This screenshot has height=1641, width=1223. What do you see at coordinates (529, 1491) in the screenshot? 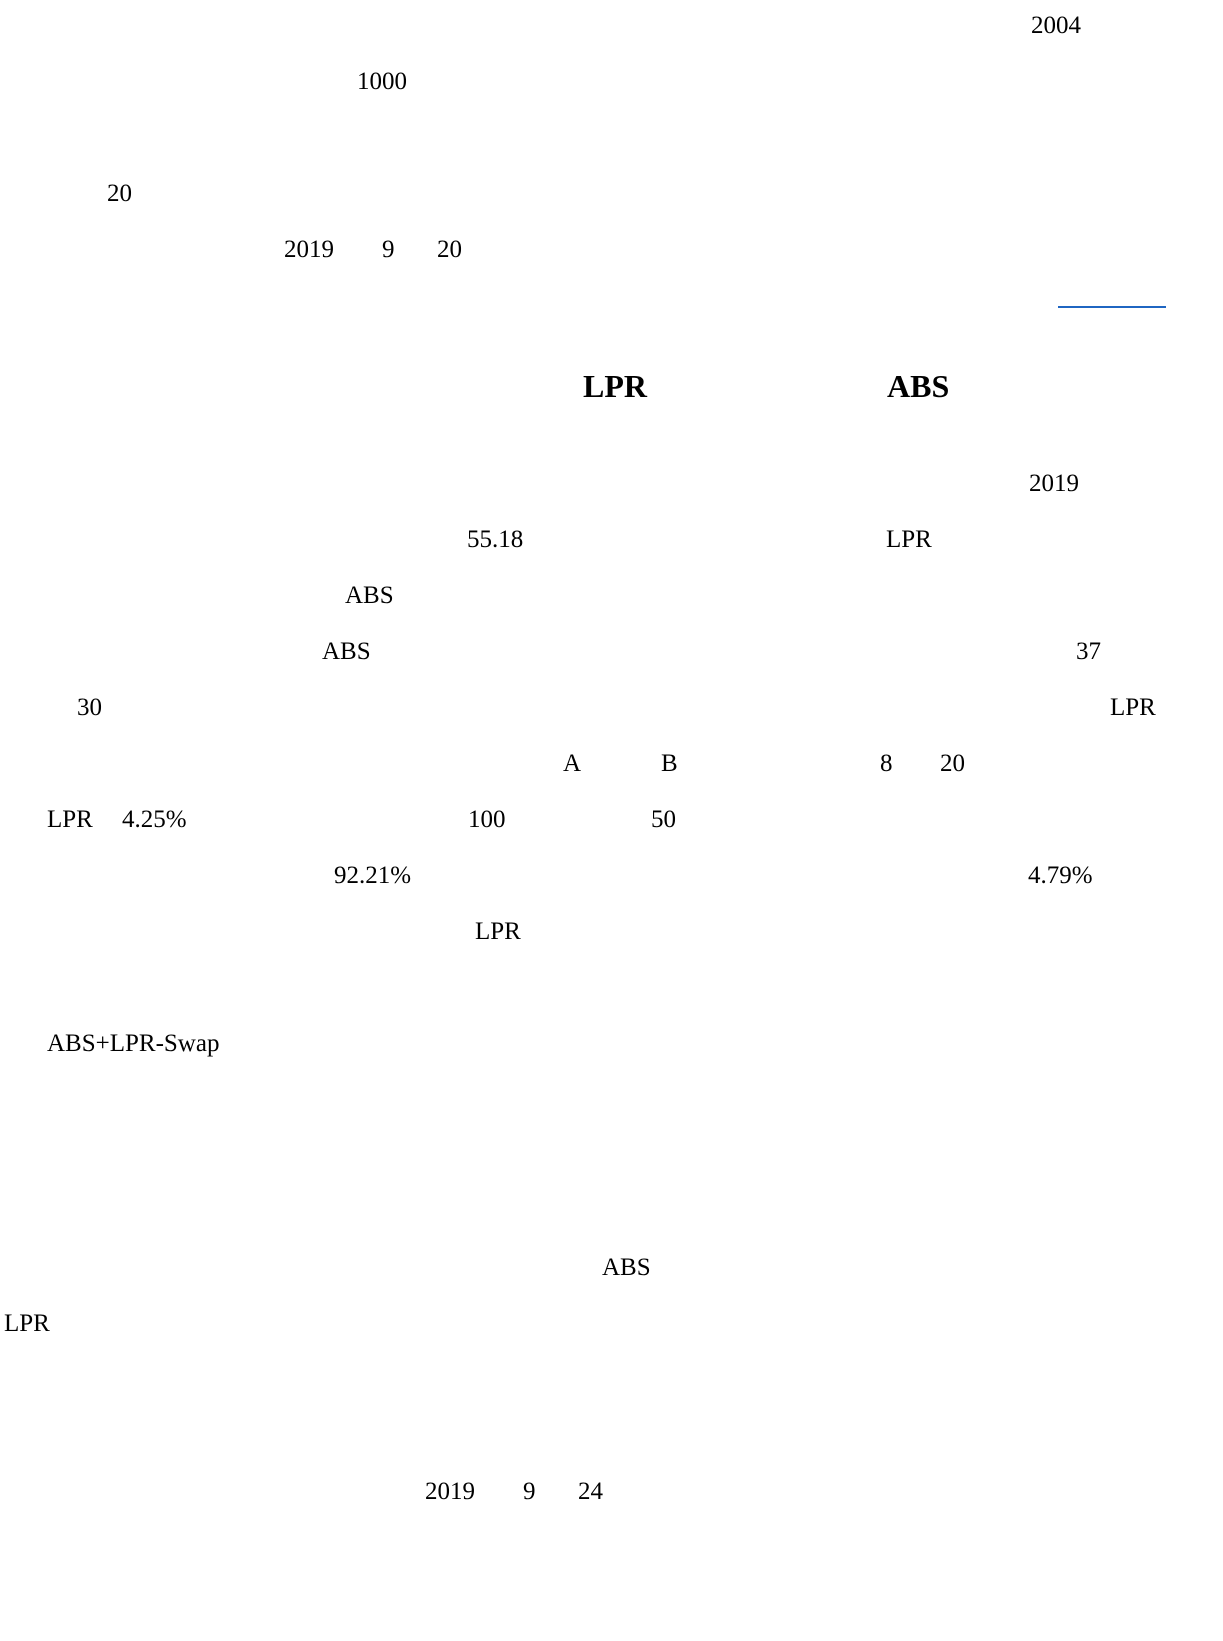
I see `text-fragment-closing-month: 9` at bounding box center [529, 1491].